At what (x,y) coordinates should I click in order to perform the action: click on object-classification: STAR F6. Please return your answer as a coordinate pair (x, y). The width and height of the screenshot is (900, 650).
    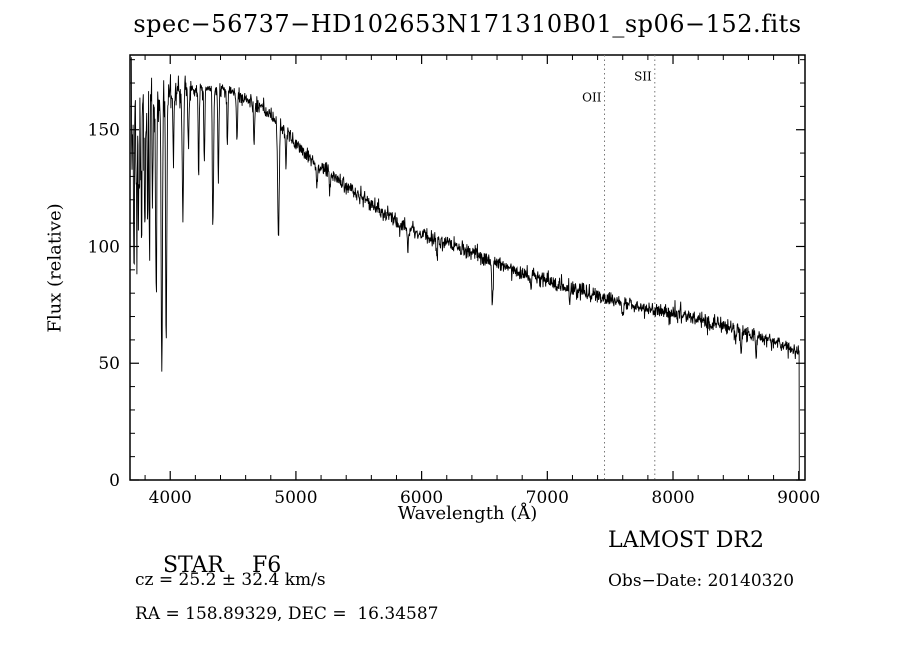
    Looking at the image, I should click on (208, 565).